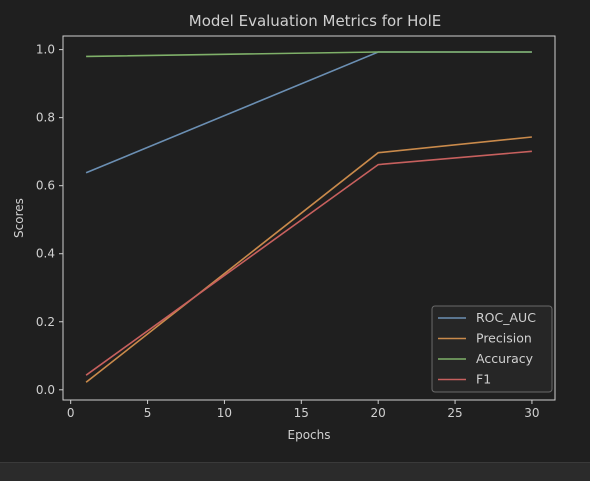 This screenshot has width=590, height=481. I want to click on y-tick-label: 0.2, so click(45, 322).